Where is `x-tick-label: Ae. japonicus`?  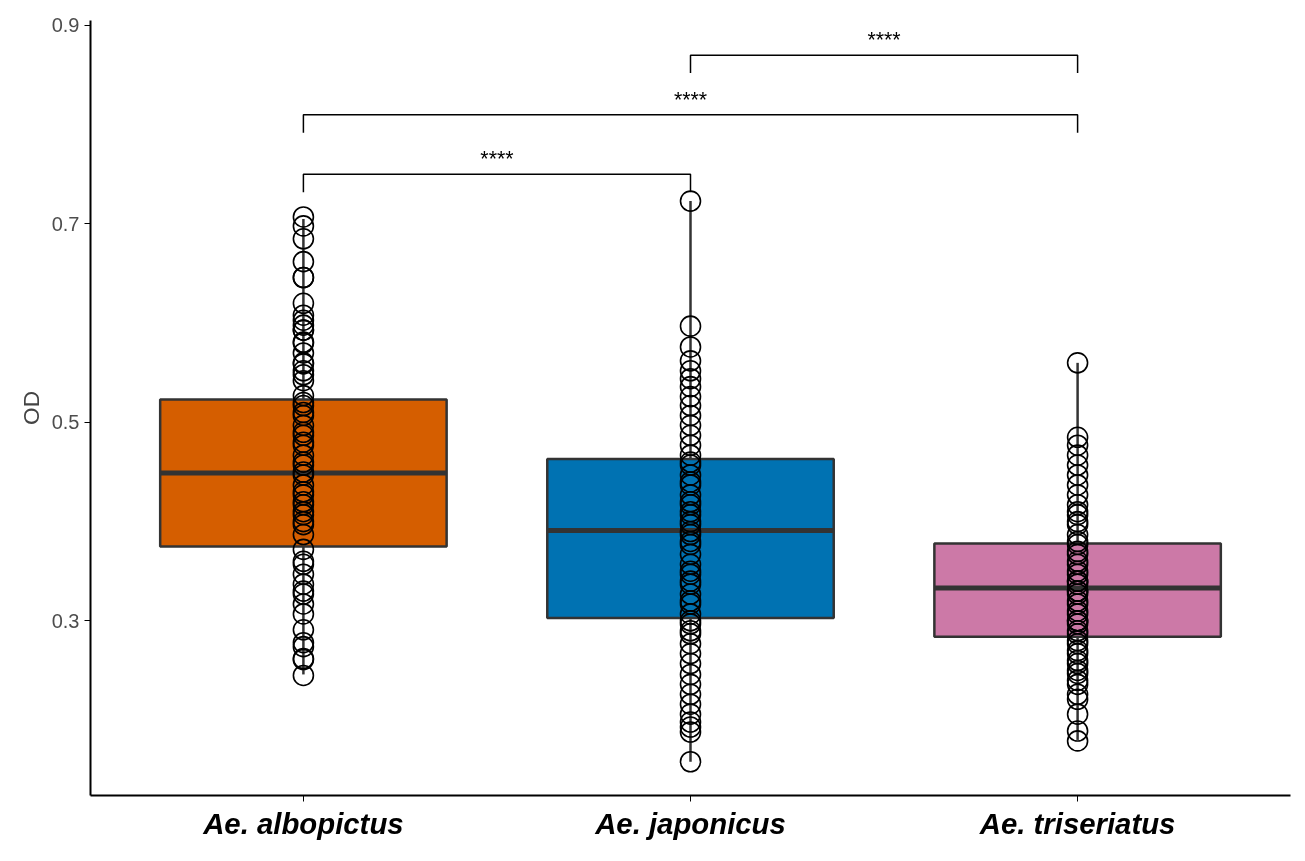 x-tick-label: Ae. japonicus is located at coordinates (690, 823).